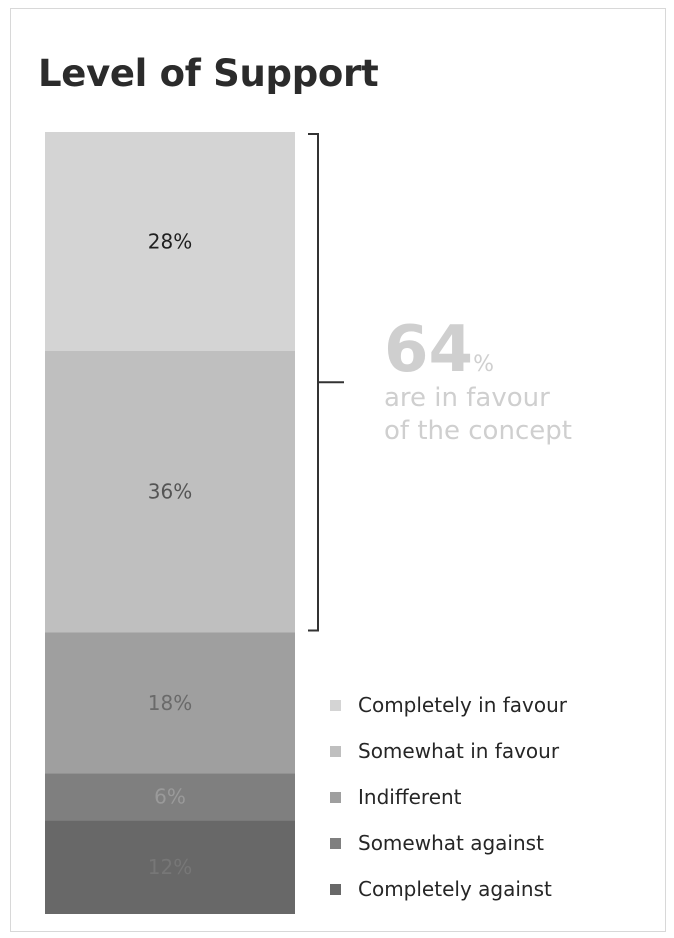  What do you see at coordinates (410, 797) in the screenshot?
I see `legend-label: Indifferent` at bounding box center [410, 797].